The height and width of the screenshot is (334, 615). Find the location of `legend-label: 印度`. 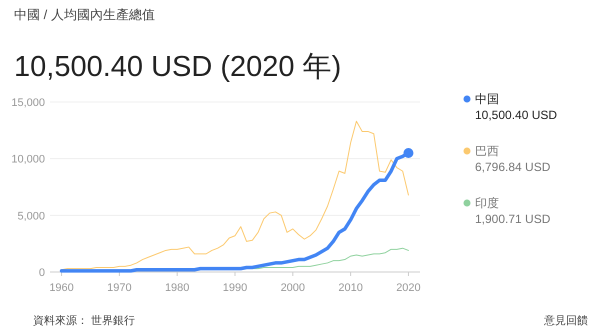

legend-label: 印度 is located at coordinates (487, 203).